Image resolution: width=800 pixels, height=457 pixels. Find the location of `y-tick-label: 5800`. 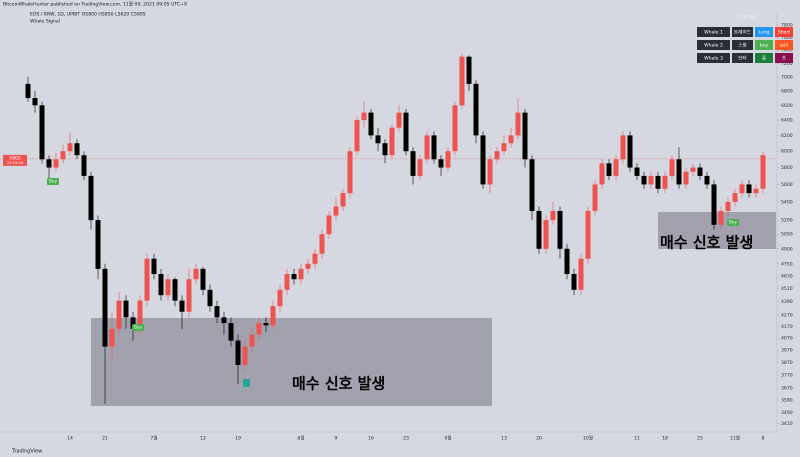

y-tick-label: 5800 is located at coordinates (787, 168).